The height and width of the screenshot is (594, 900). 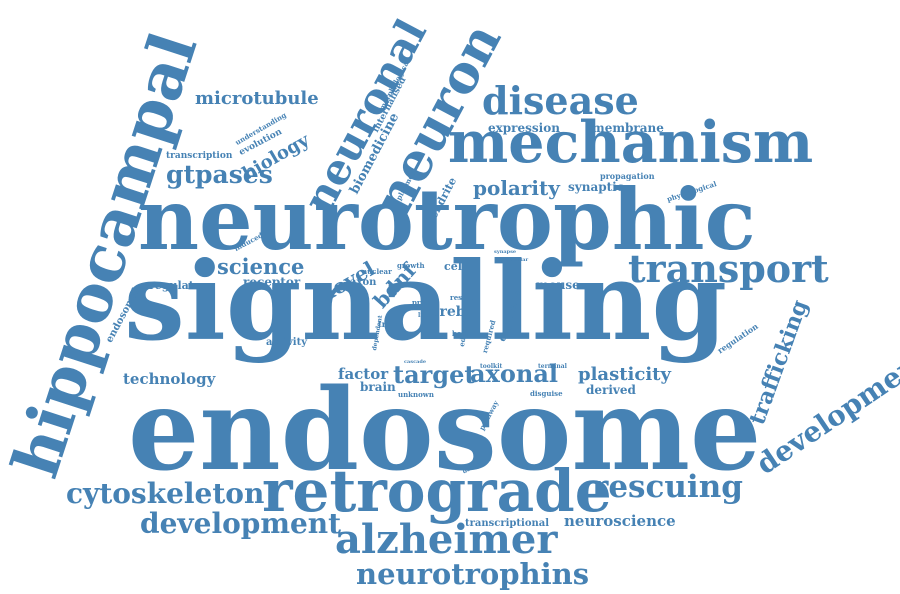 What do you see at coordinates (175, 285) in the screenshot?
I see `word-regulate: regulate` at bounding box center [175, 285].